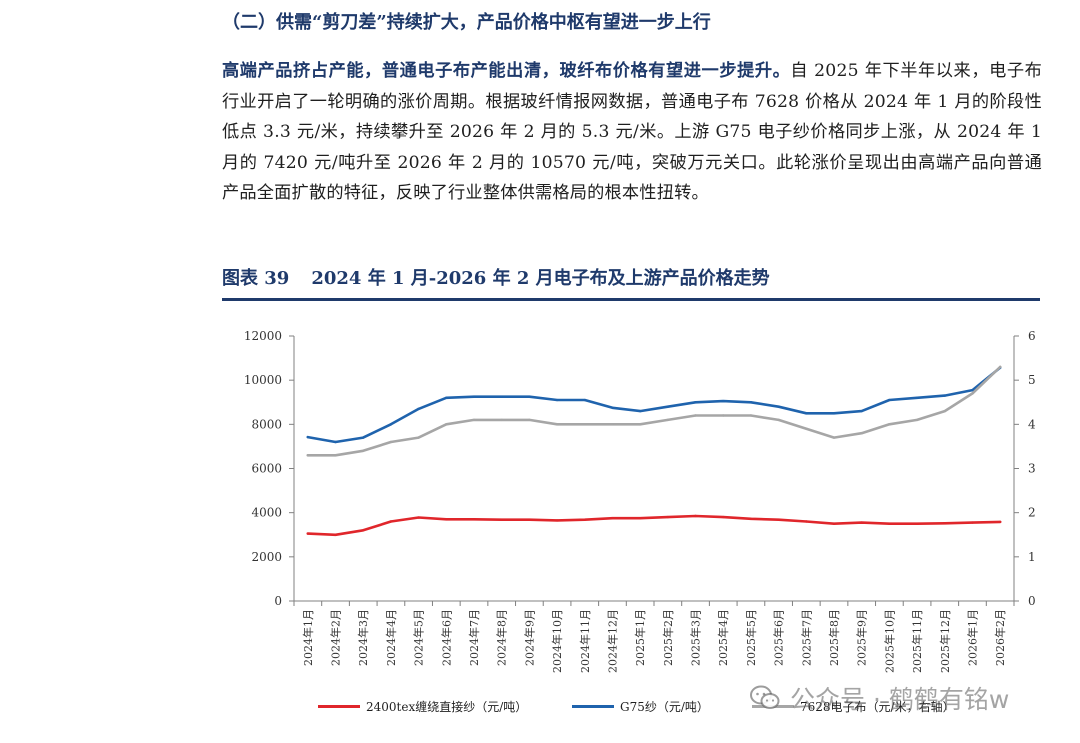  What do you see at coordinates (263, 336) in the screenshot?
I see `left-tick-label: 12000` at bounding box center [263, 336].